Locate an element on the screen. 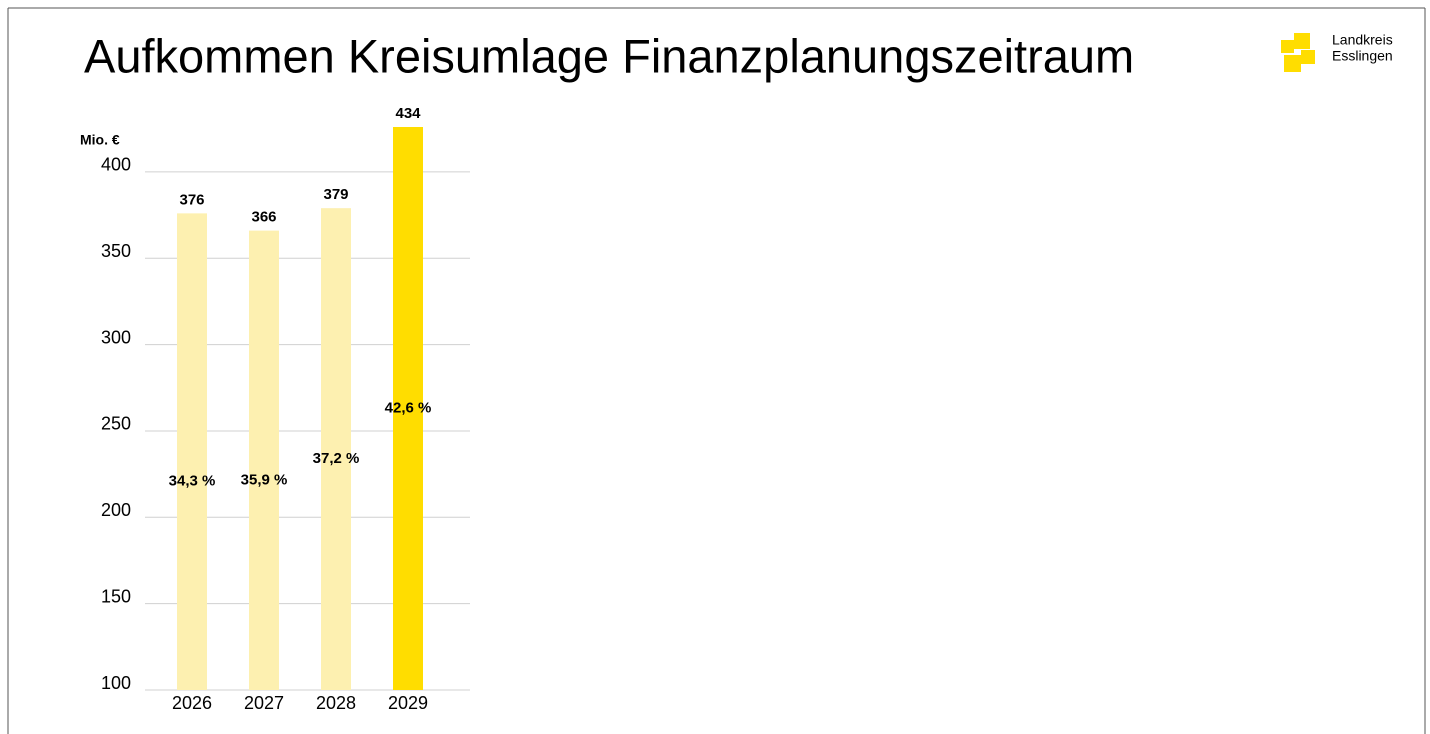 The height and width of the screenshot is (734, 1430). share-label: 42,6 % is located at coordinates (408, 407).